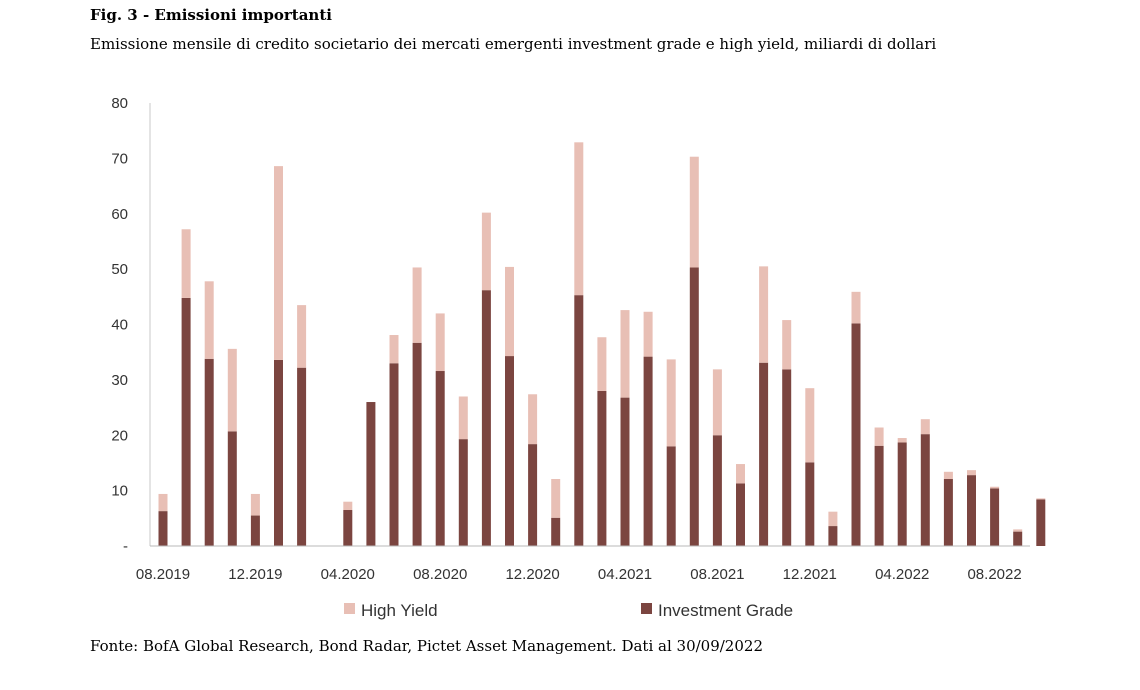 The height and width of the screenshot is (690, 1140). I want to click on x-tick-label: 12.2020, so click(532, 574).